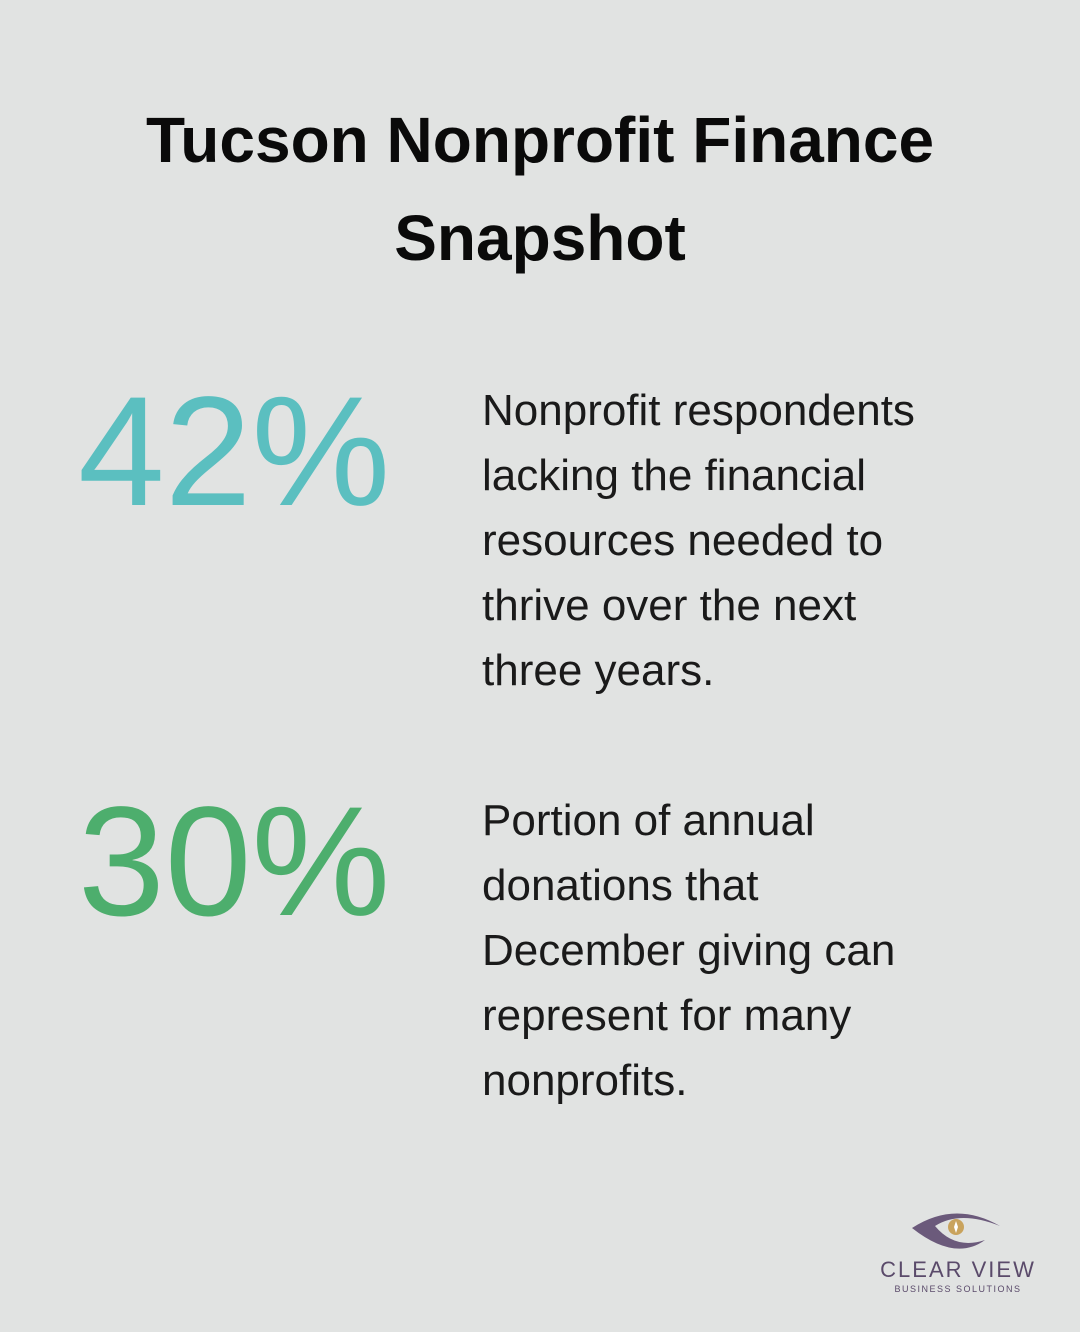 Image resolution: width=1080 pixels, height=1332 pixels. Describe the element at coordinates (598, 670) in the screenshot. I see `stat-description: three years.` at that location.